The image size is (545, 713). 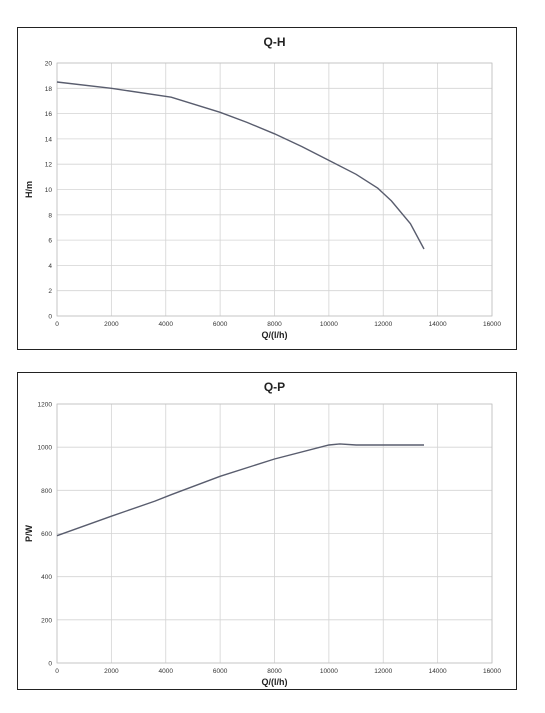 What do you see at coordinates (49, 139) in the screenshot?
I see `y-tick-label: 14` at bounding box center [49, 139].